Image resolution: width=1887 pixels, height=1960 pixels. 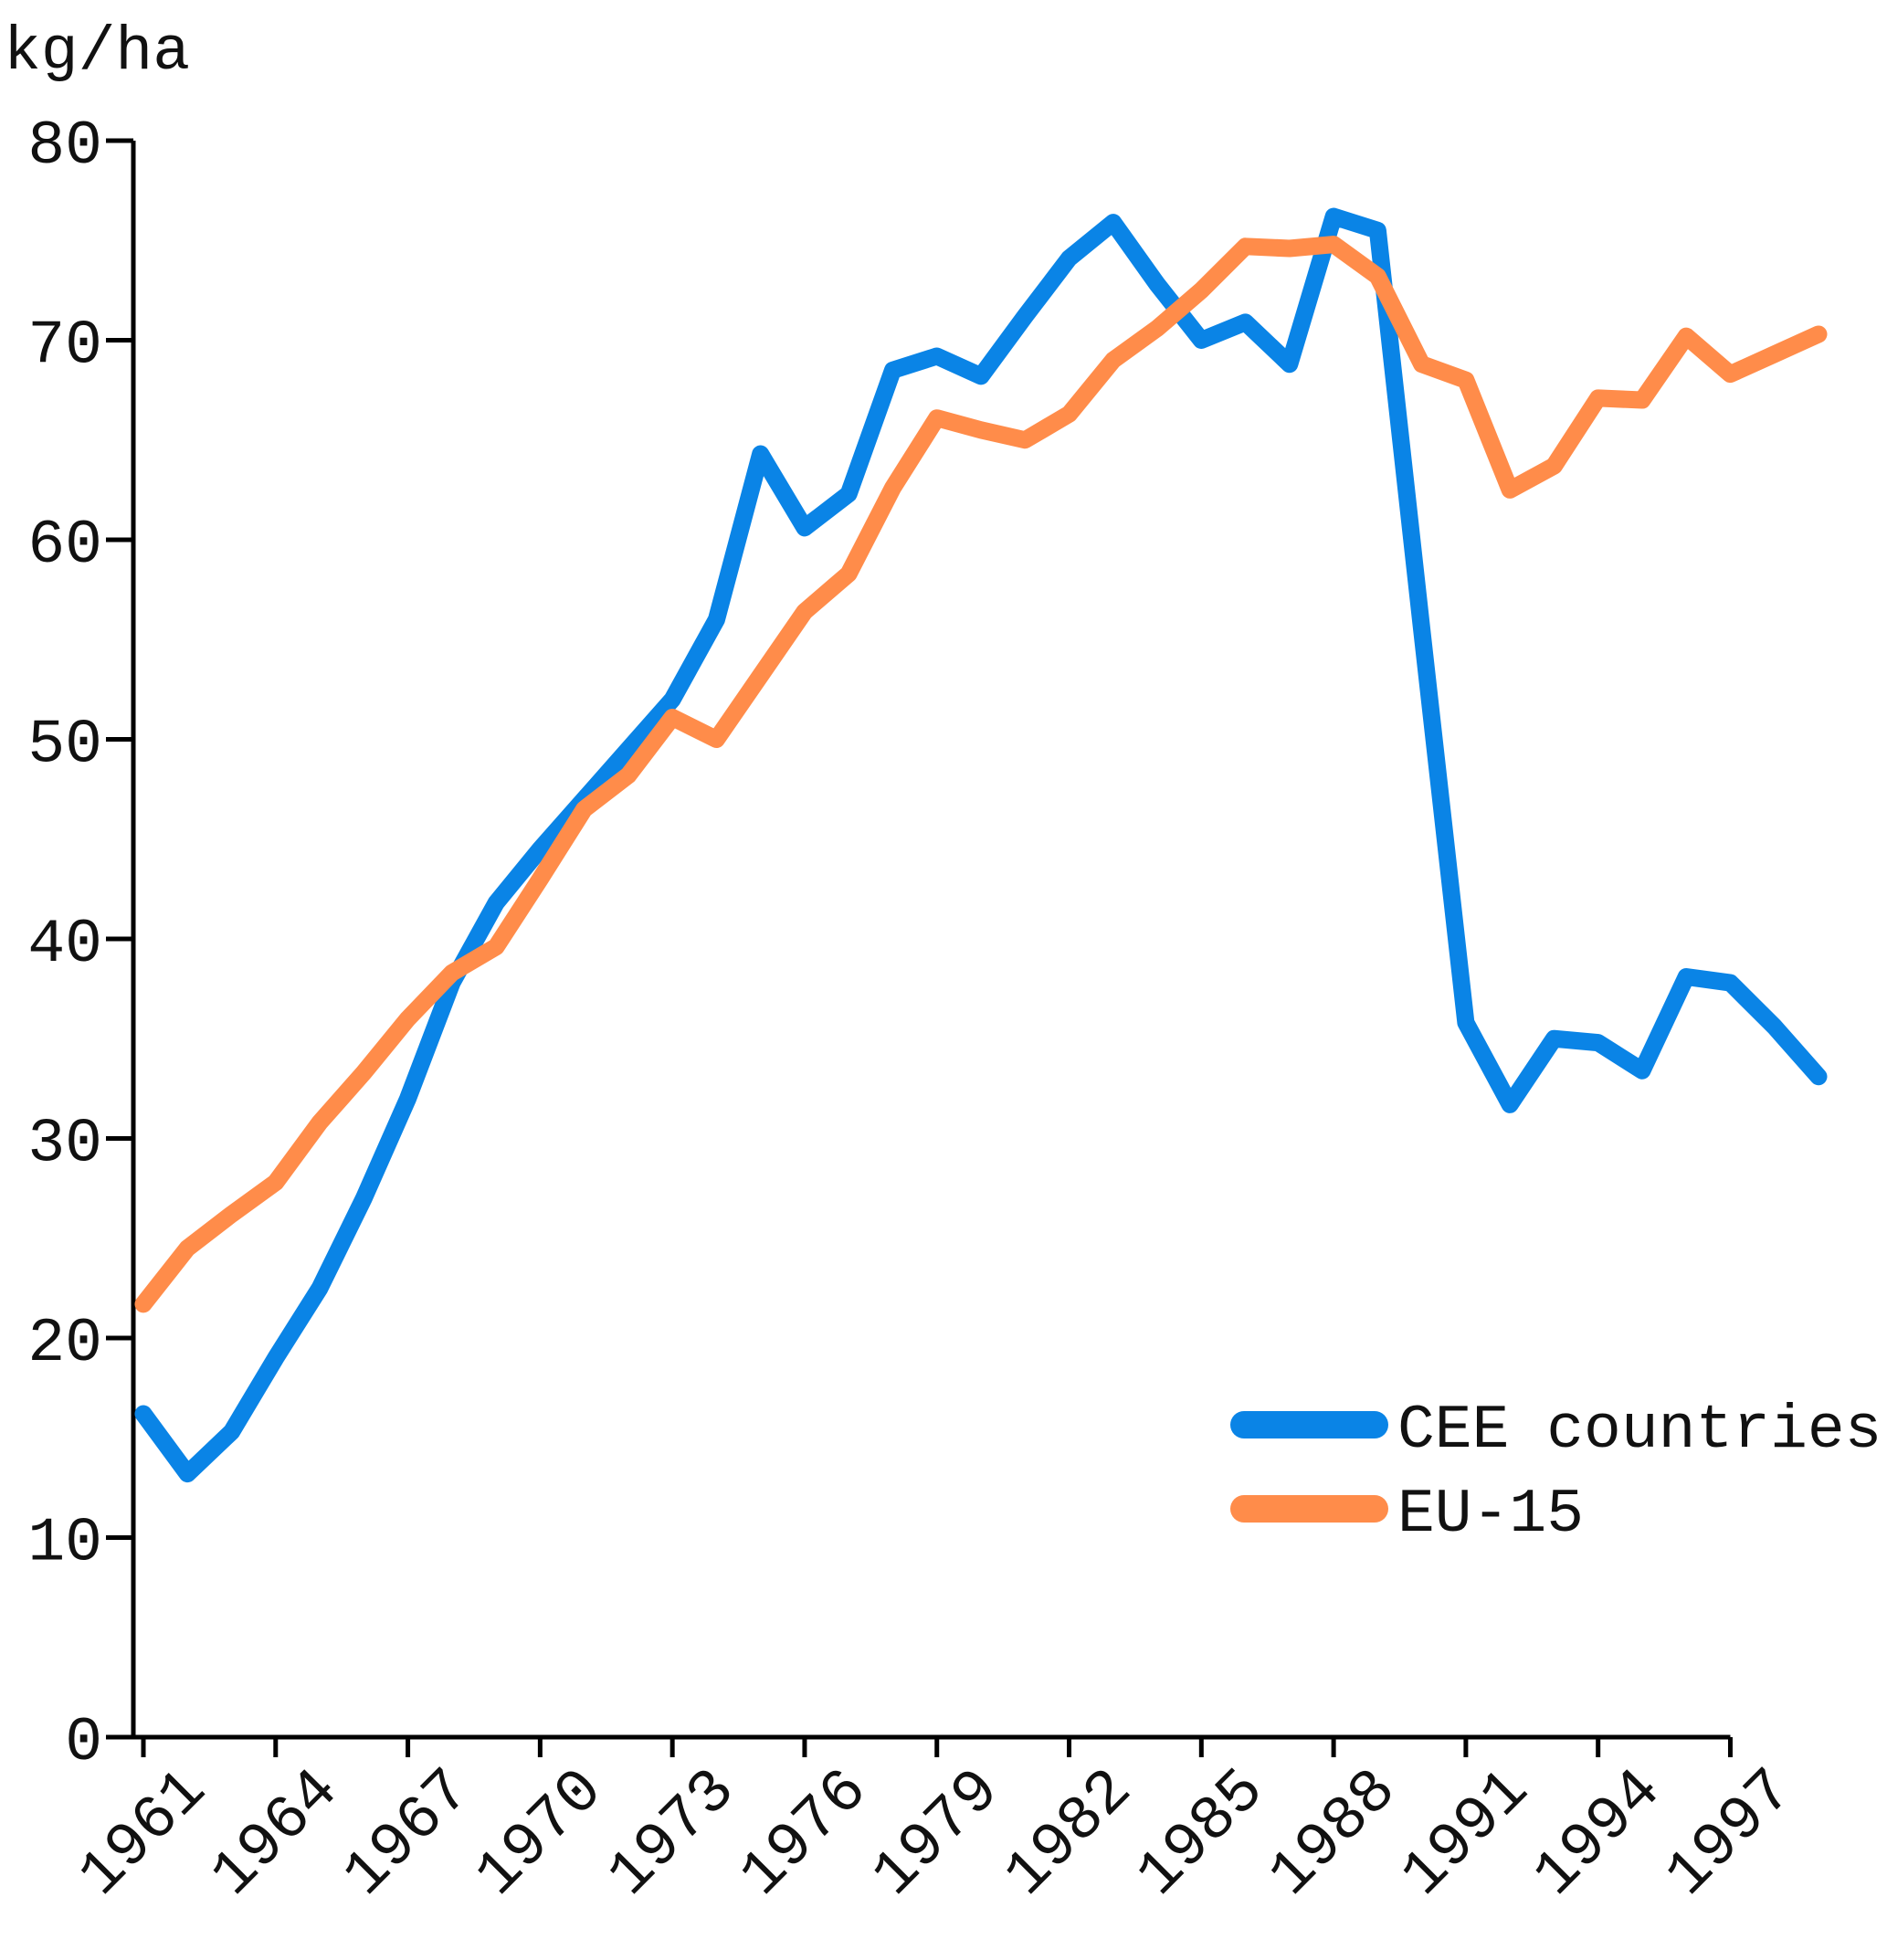 I want to click on x-tick-label: 1988, so click(x=1333, y=1833).